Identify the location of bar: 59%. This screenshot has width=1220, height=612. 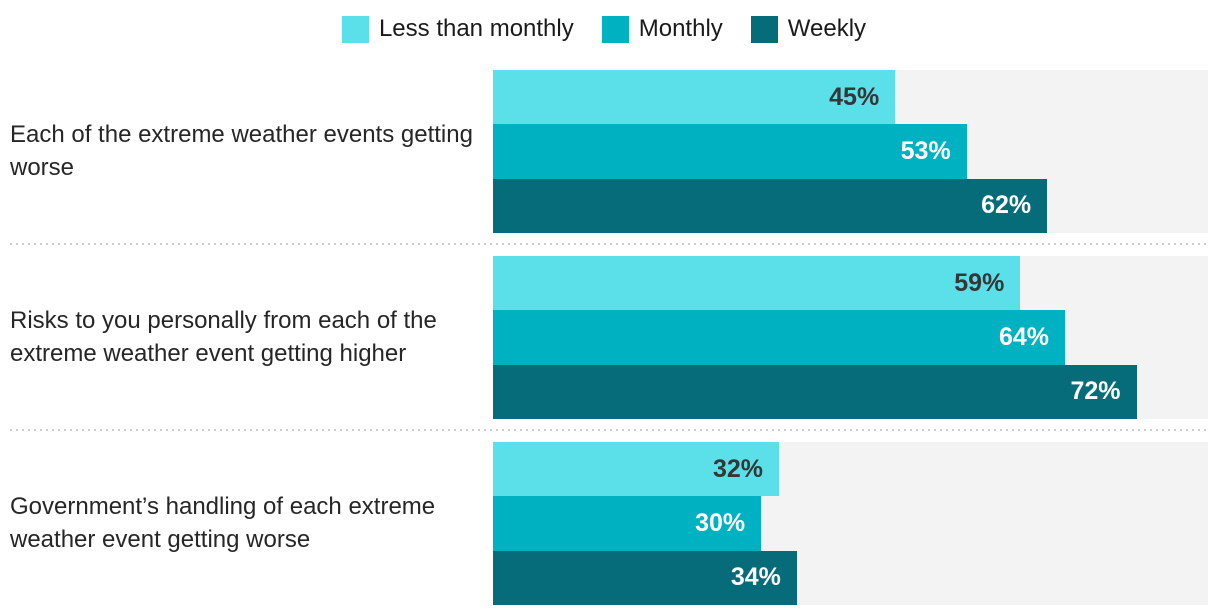
(757, 283).